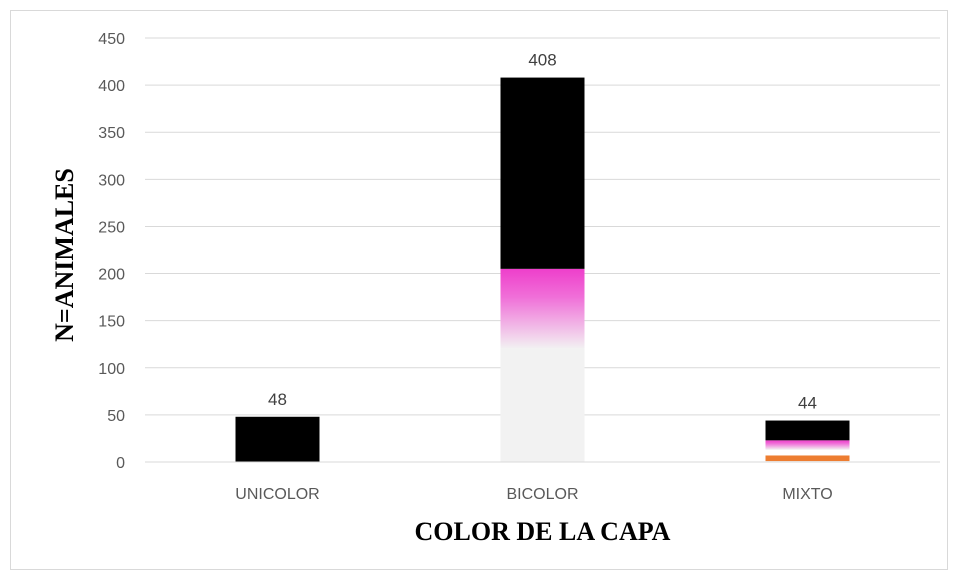 This screenshot has height=581, width=960. Describe the element at coordinates (111, 227) in the screenshot. I see `y-tick-label: 250` at that location.